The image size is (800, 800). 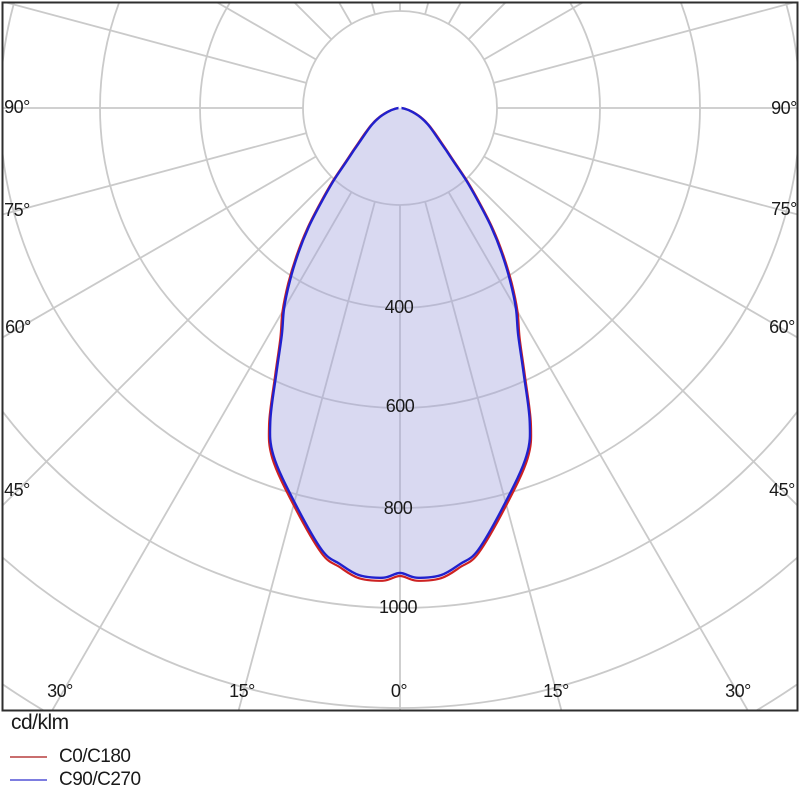 What do you see at coordinates (40, 722) in the screenshot?
I see `unit-label: cd/klm` at bounding box center [40, 722].